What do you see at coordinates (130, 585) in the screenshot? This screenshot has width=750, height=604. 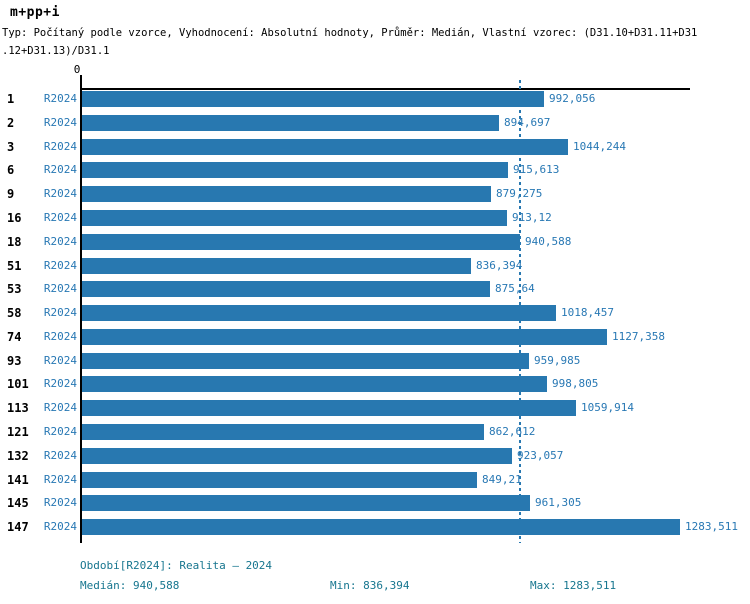 I see `median-summary-label: Medián: 940,588` at bounding box center [130, 585].